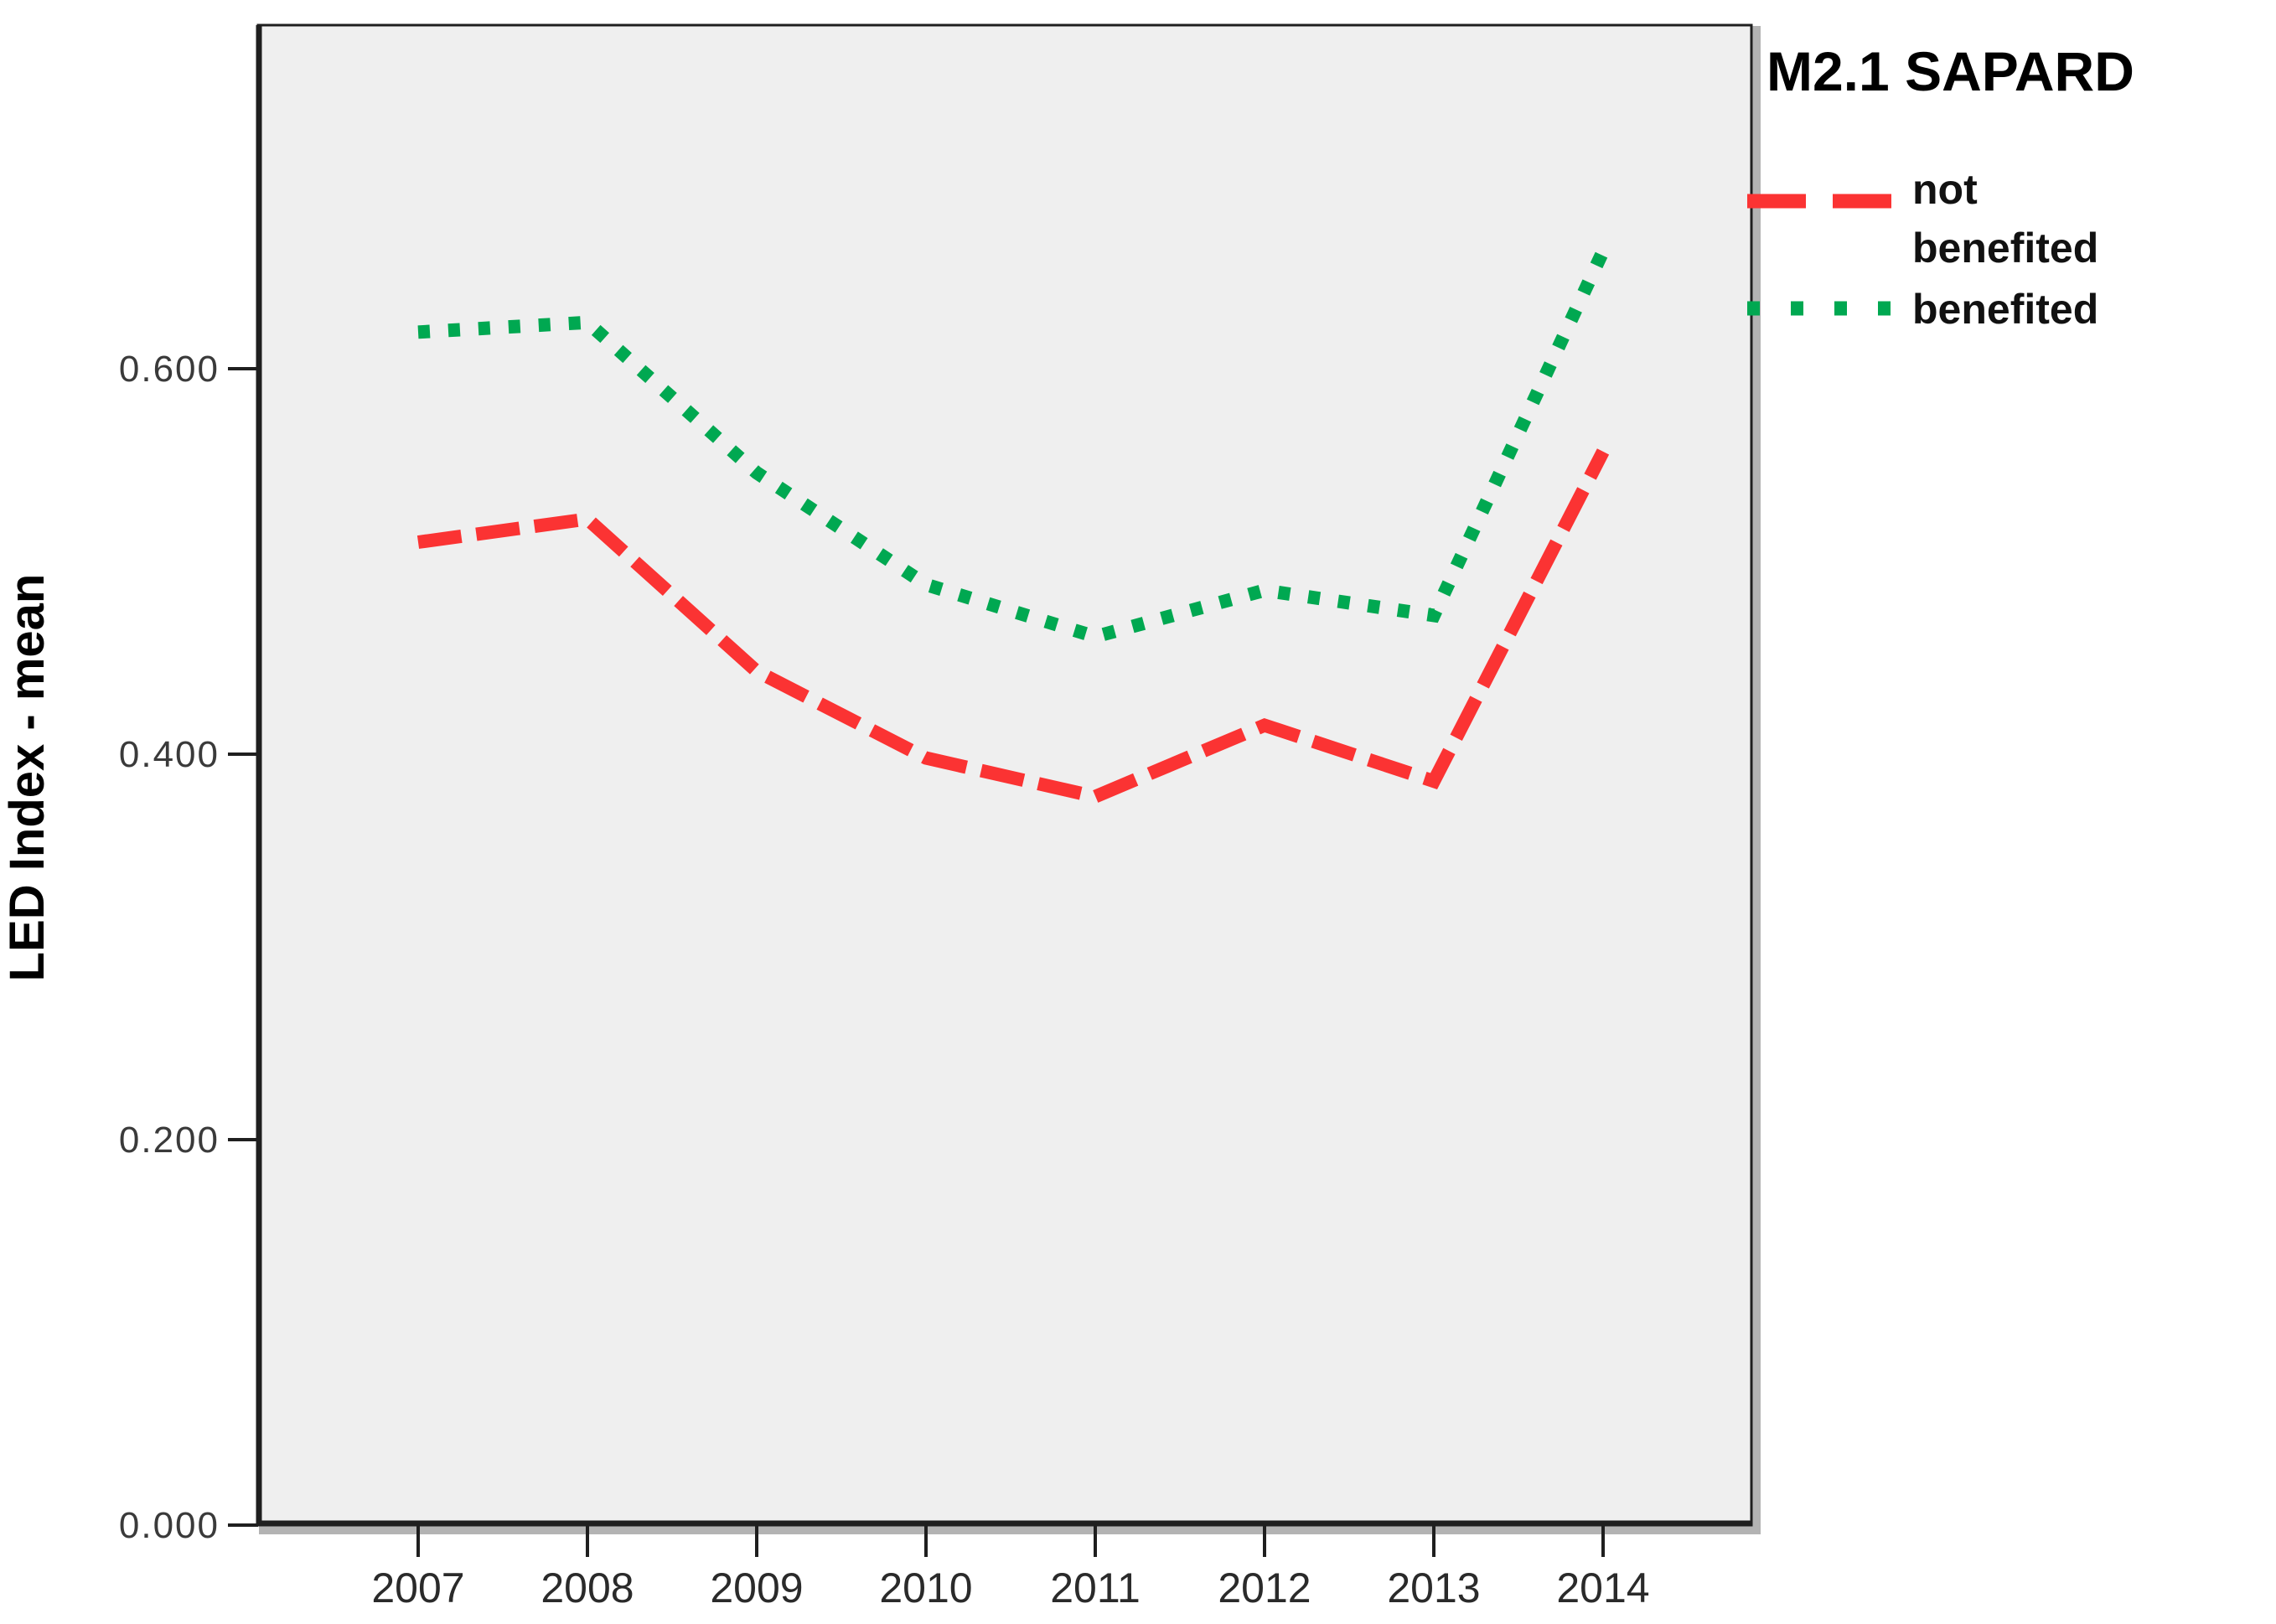 Image resolution: width=2276 pixels, height=1624 pixels. What do you see at coordinates (587, 1588) in the screenshot?
I see `x-tick-label: 2008` at bounding box center [587, 1588].